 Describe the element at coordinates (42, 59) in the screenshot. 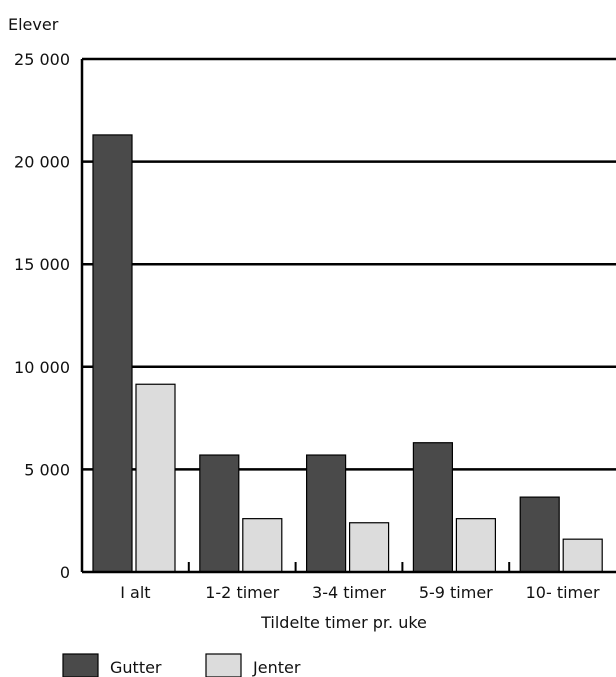

I see `y-tick-label: 25 000` at that location.